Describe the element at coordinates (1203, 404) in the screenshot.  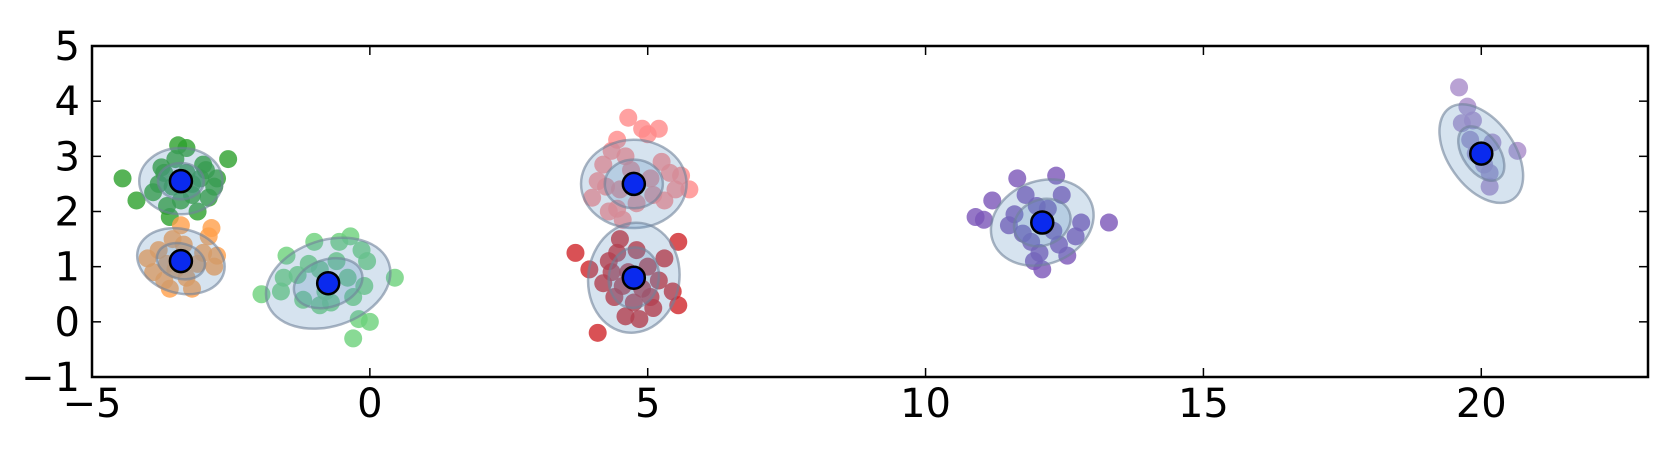
I see `x-tick-label: 15` at that location.